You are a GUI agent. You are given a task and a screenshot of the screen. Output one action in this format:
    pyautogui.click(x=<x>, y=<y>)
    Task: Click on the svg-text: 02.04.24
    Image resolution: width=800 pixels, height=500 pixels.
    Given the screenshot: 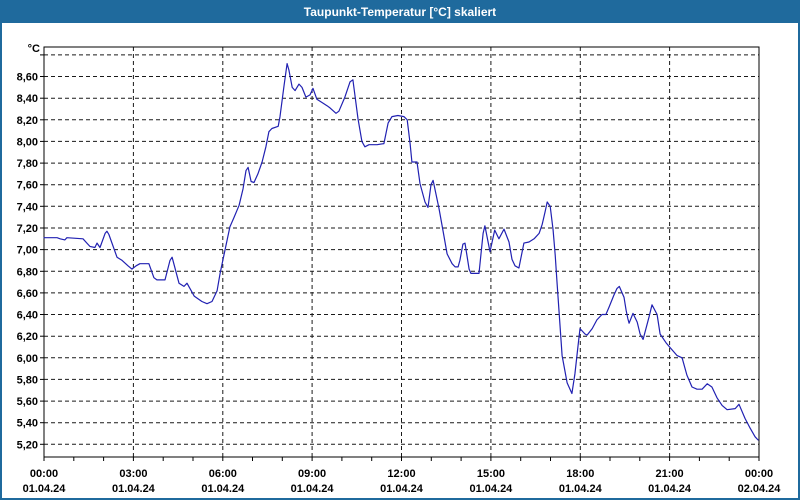 What is the action you would take?
    pyautogui.click(x=760, y=489)
    